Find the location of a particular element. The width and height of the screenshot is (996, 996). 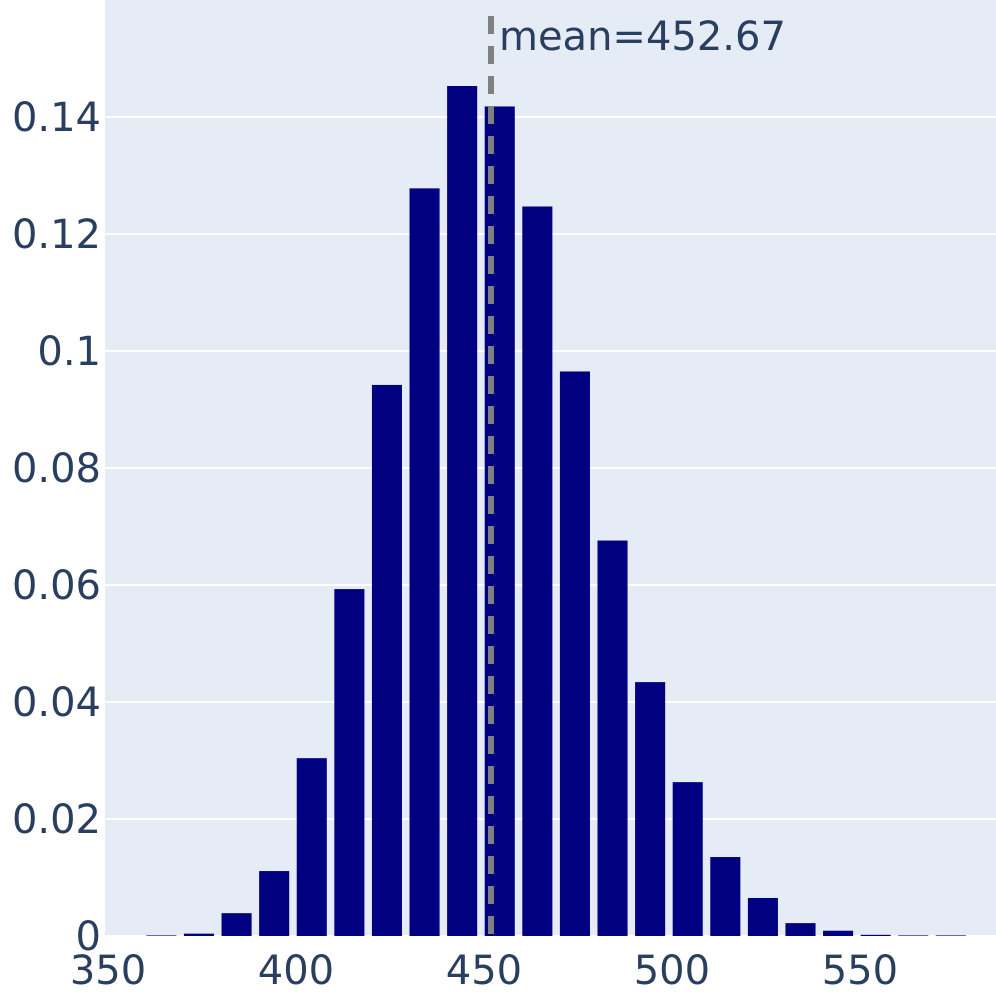

x-tick-label: 350 is located at coordinates (108, 971).